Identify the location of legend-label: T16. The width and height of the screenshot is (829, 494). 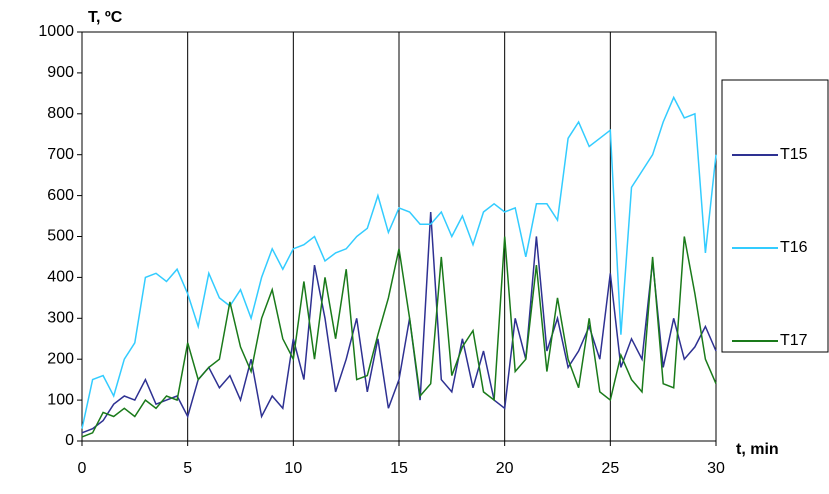
(794, 247).